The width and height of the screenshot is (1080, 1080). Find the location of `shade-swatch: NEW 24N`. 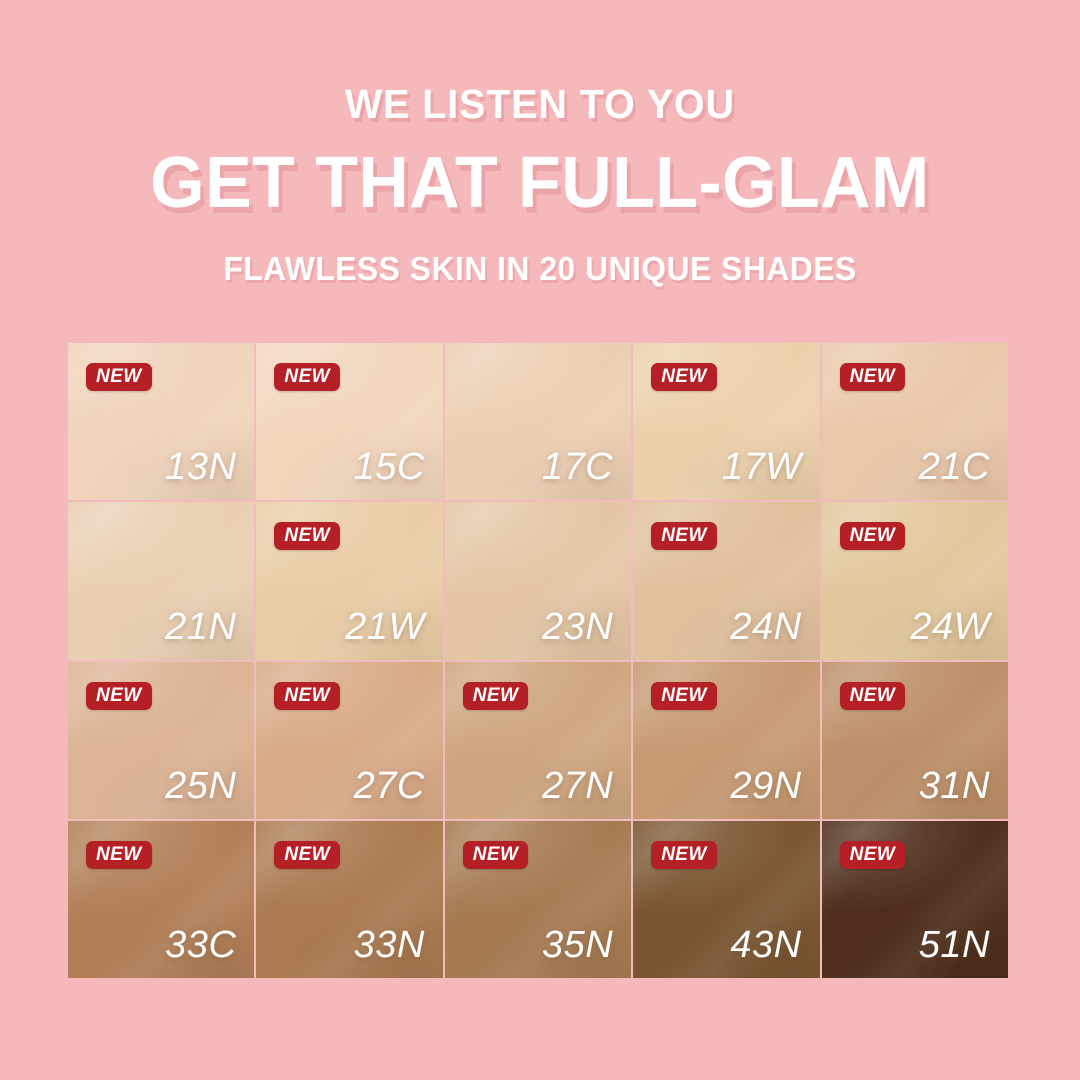

shade-swatch: NEW 24N is located at coordinates (726, 581).